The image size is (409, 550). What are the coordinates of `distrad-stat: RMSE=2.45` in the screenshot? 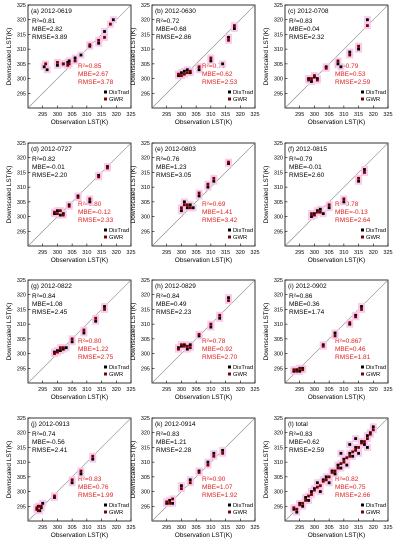 It's located at (50, 312).